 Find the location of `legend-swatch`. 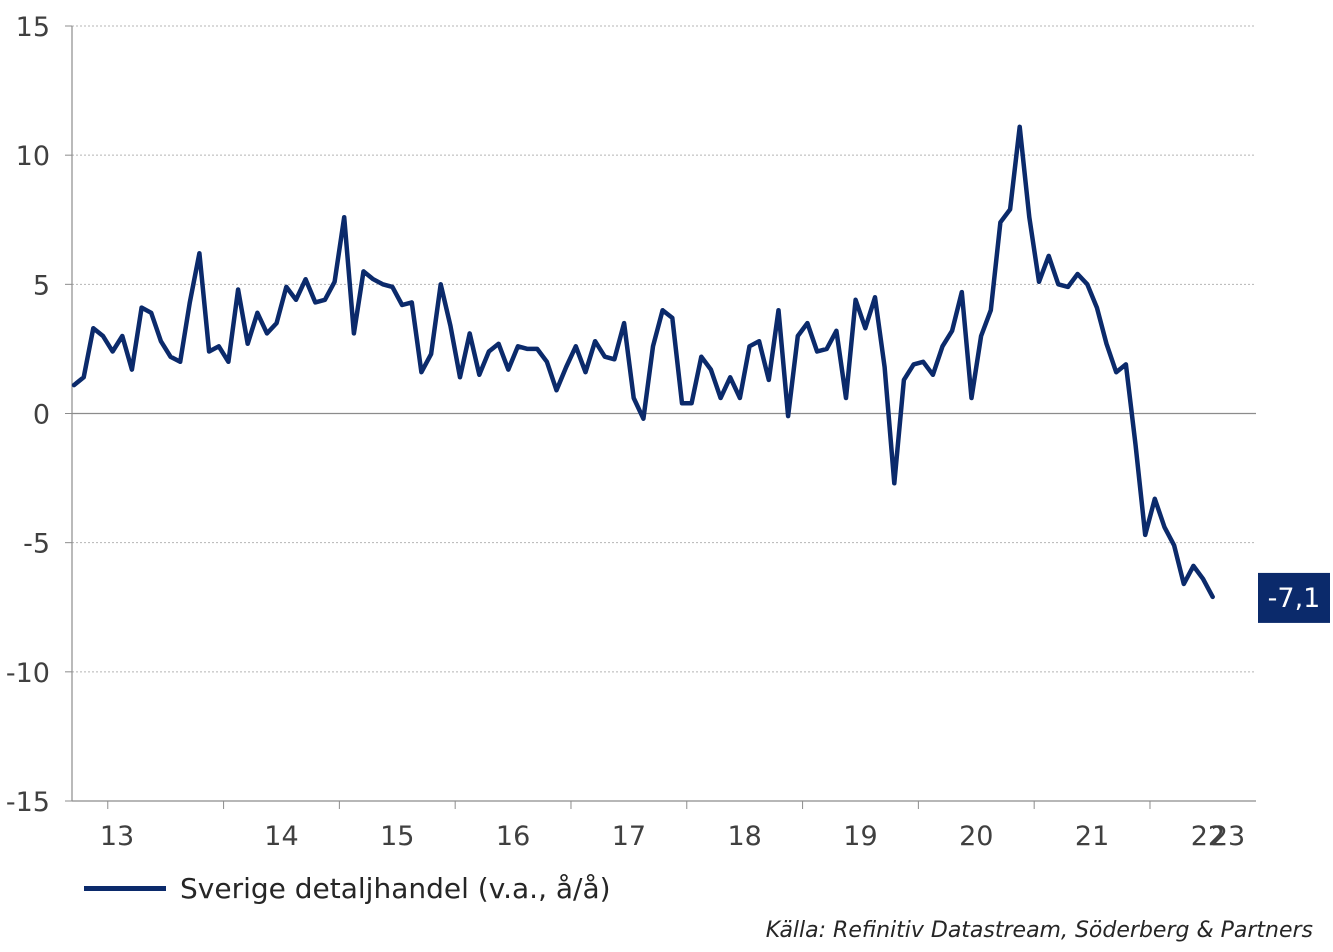

legend-swatch is located at coordinates (125, 888).